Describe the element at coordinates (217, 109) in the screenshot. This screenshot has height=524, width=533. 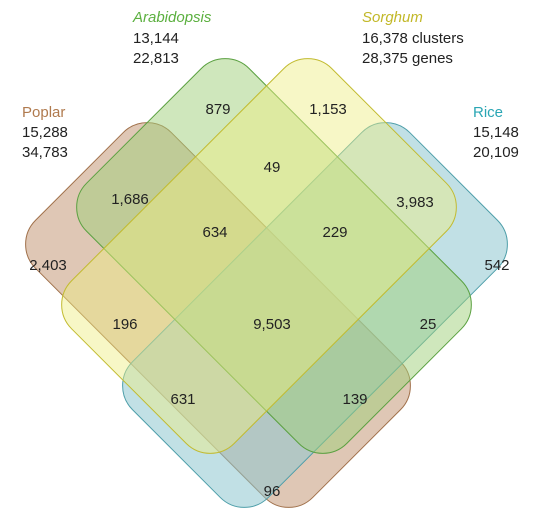
I see `region-count: 879` at that location.